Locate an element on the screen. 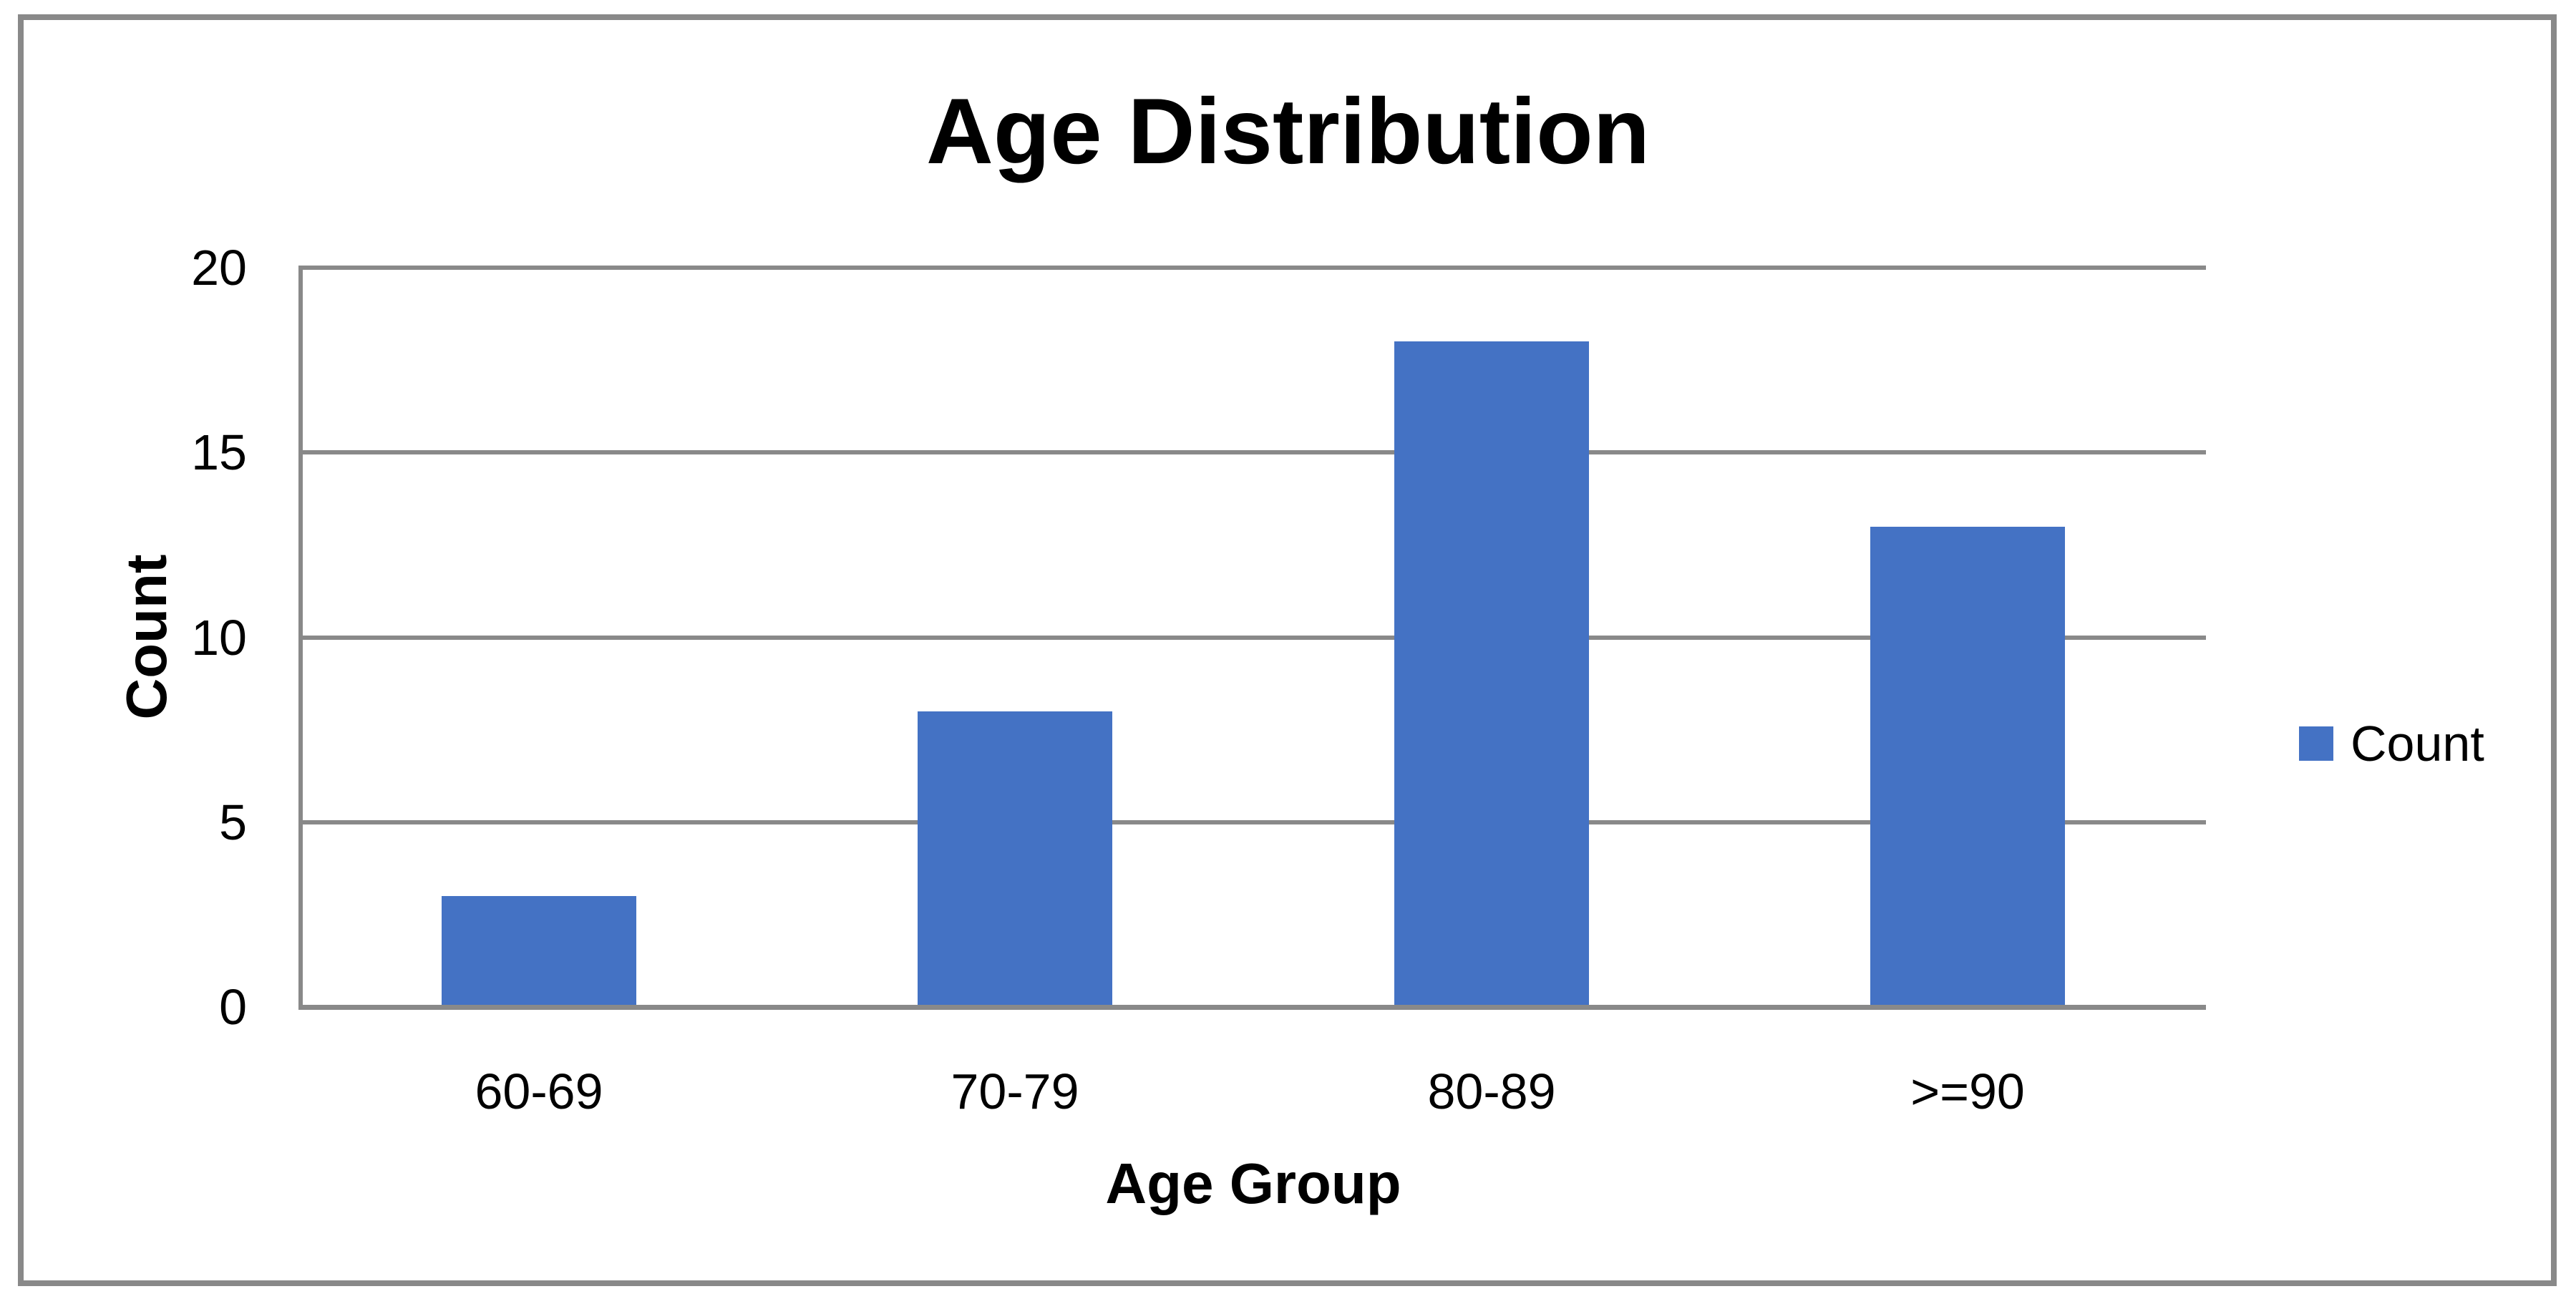 This screenshot has width=2576, height=1309. legend: Count is located at coordinates (2391, 744).